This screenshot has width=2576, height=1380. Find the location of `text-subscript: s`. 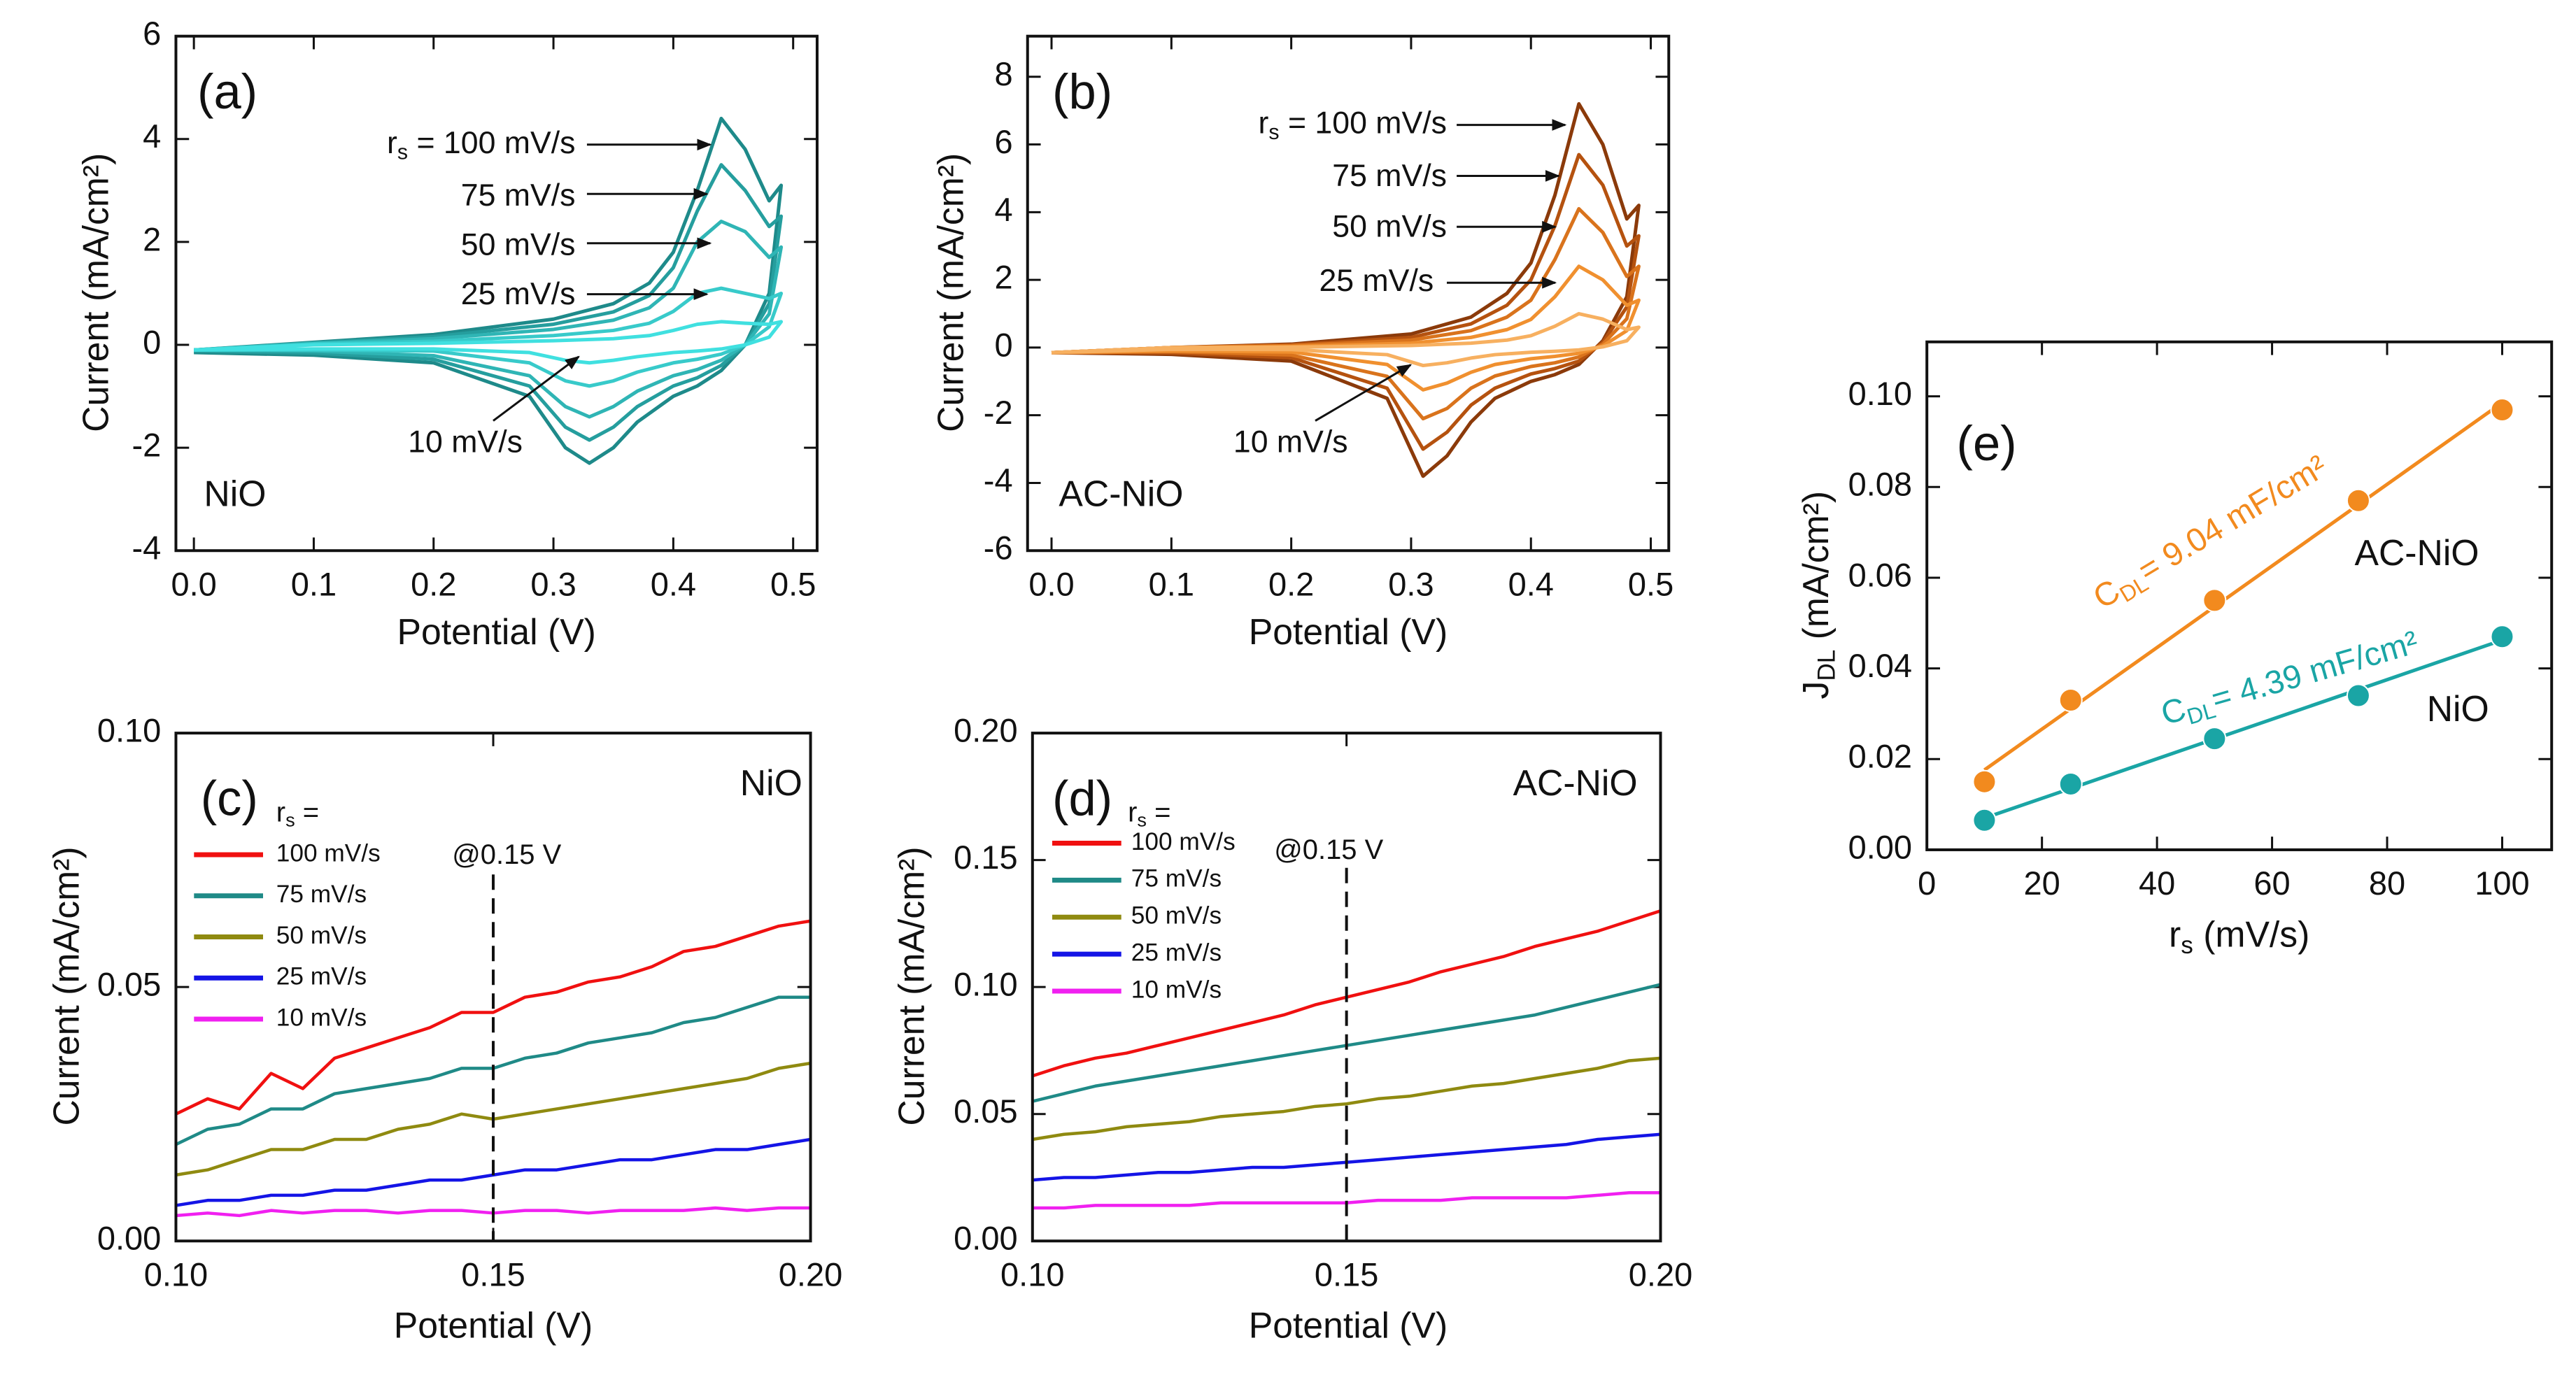

text-subscript: s is located at coordinates (290, 820).